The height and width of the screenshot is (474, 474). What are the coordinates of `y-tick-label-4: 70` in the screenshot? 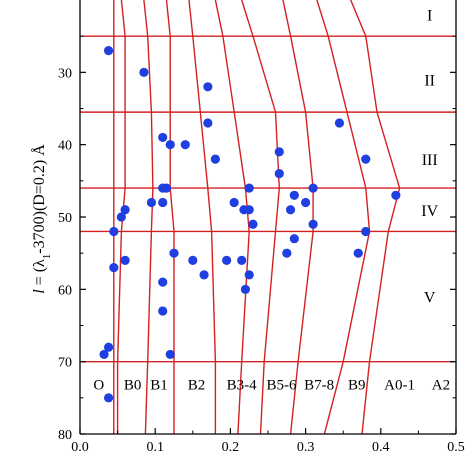 It's located at (65, 363).